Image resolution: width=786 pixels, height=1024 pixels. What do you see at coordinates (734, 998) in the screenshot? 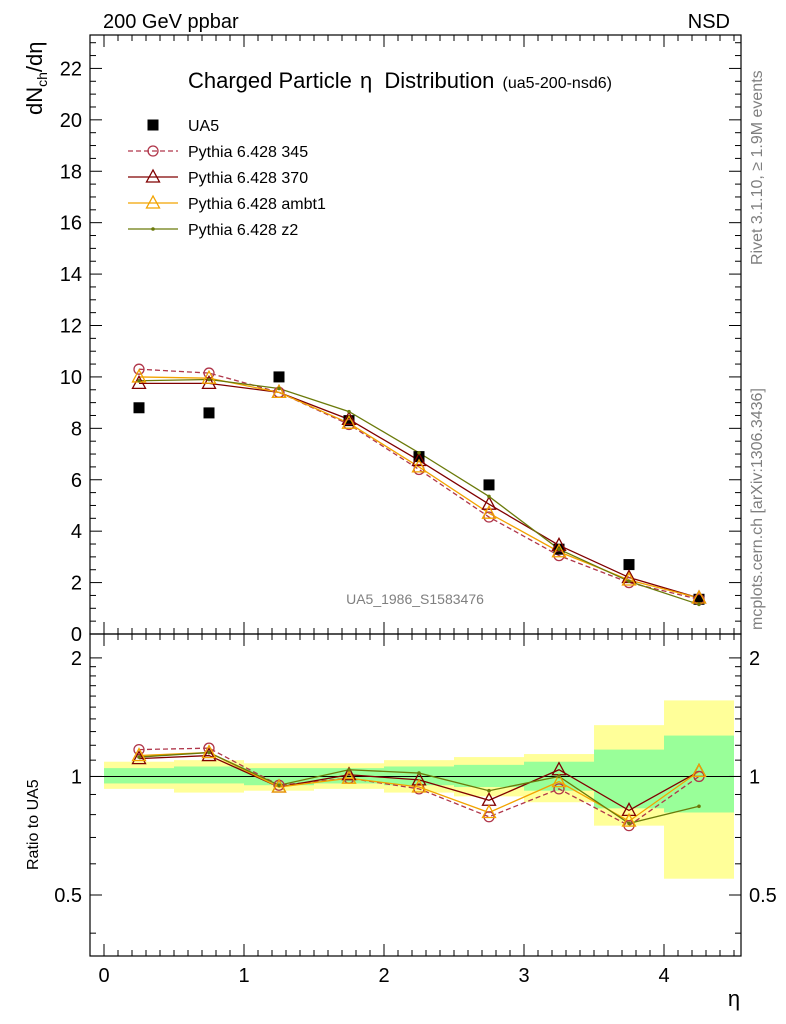
I see `x-axis-label: η` at bounding box center [734, 998].